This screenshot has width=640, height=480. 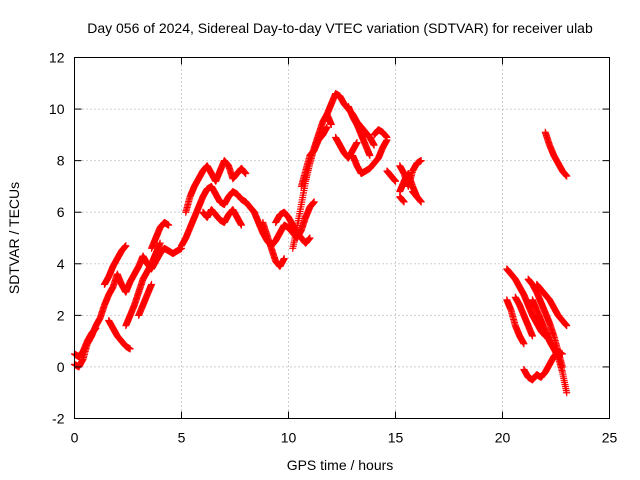 I want to click on y-axis-label: SDTVAR / TECUs, so click(x=14, y=238).